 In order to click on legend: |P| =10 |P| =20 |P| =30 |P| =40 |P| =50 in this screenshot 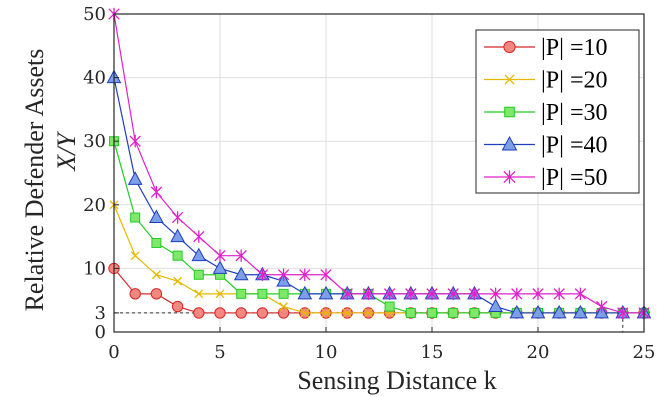, I will do `click(557, 111)`.